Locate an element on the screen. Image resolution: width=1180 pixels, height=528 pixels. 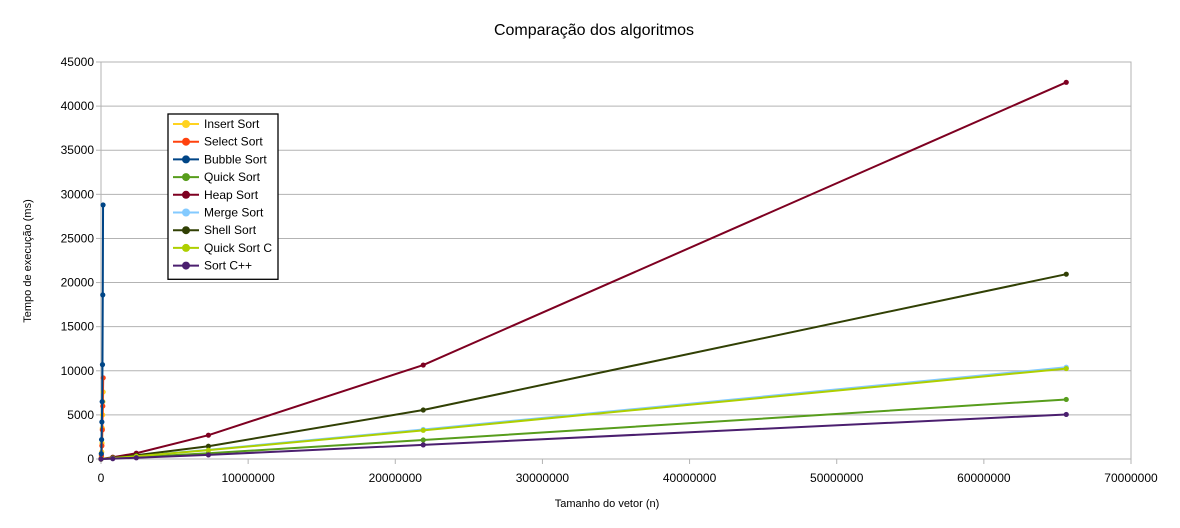
legend-item: Heap Sort is located at coordinates (216, 195).